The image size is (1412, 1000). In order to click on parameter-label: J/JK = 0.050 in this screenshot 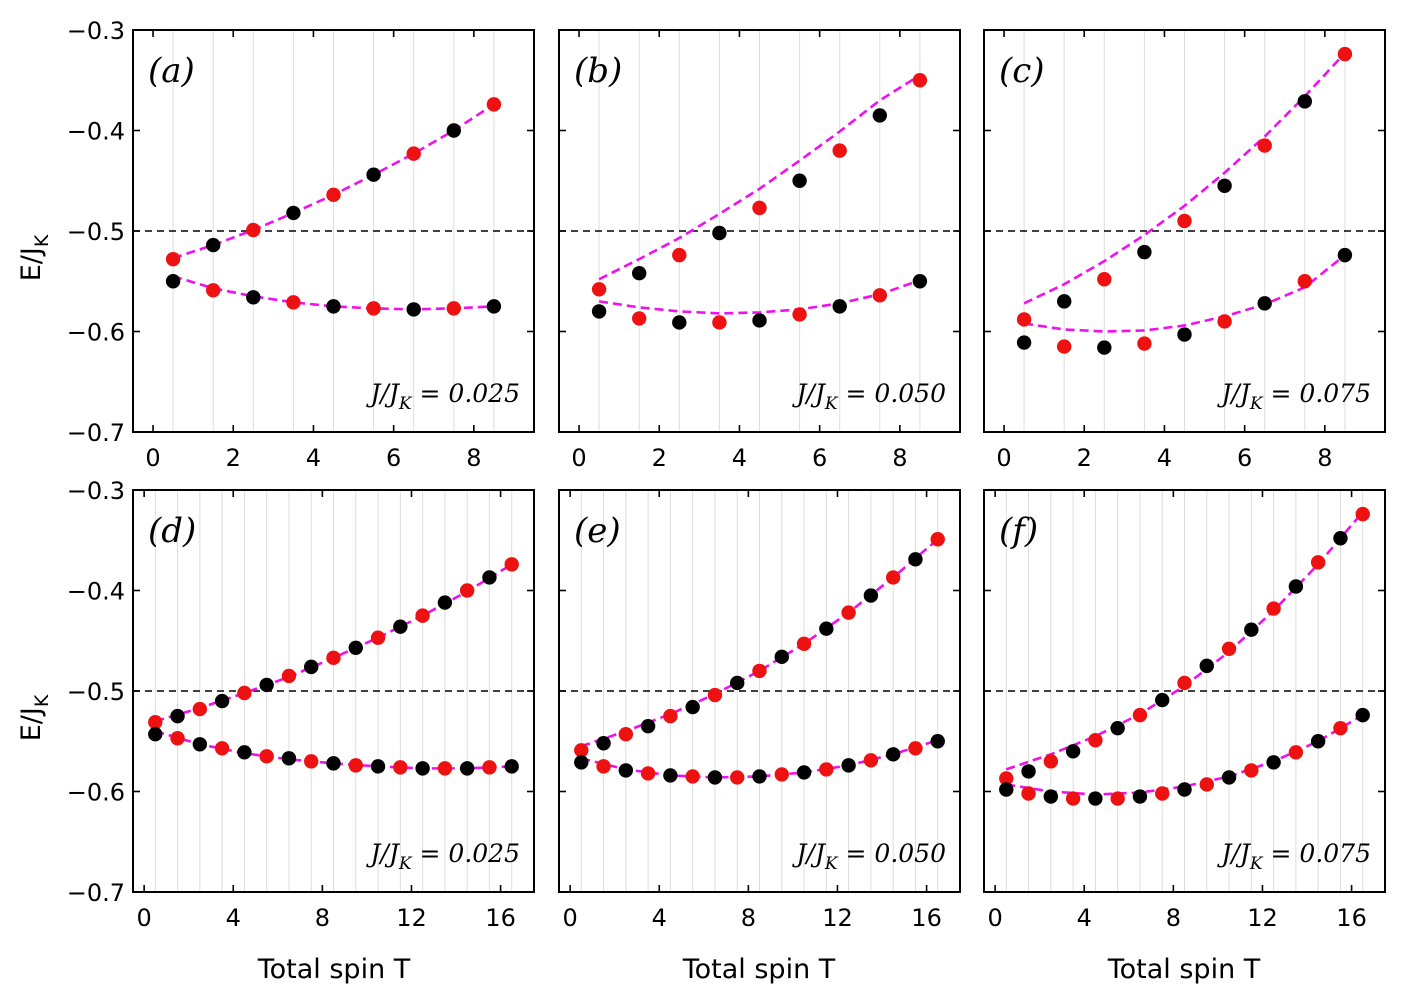, I will do `click(868, 856)`.